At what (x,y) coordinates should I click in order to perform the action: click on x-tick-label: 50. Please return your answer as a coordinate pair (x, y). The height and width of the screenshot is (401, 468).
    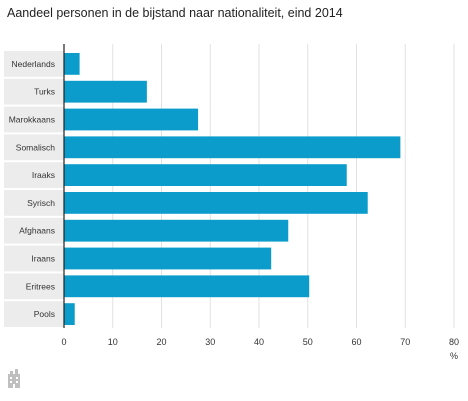
    Looking at the image, I should click on (308, 342).